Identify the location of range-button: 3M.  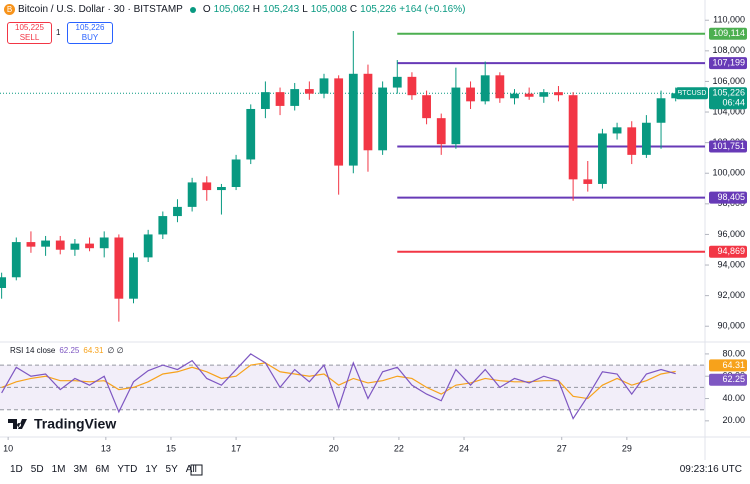
(80, 469).